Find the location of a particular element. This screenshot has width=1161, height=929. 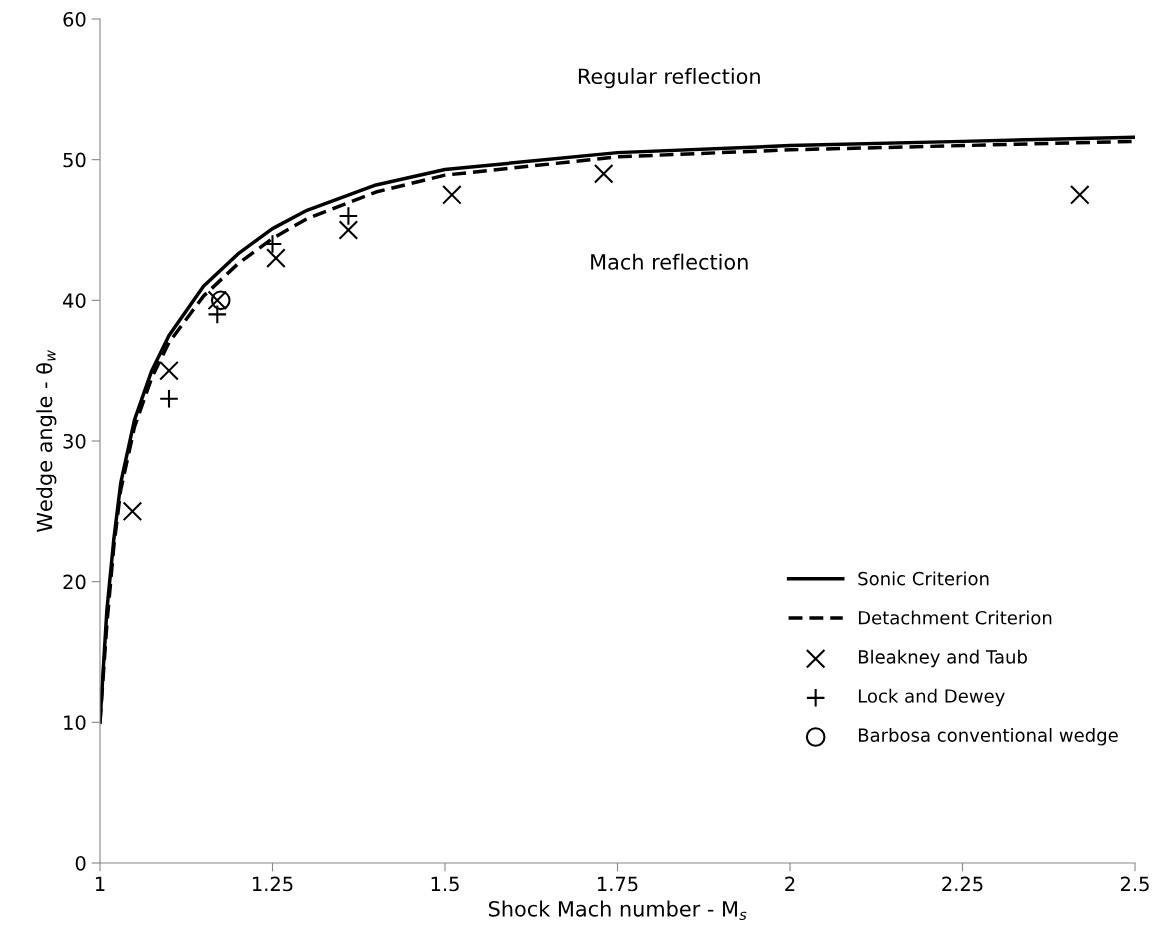

x-tick-label: 1 is located at coordinates (100, 883).